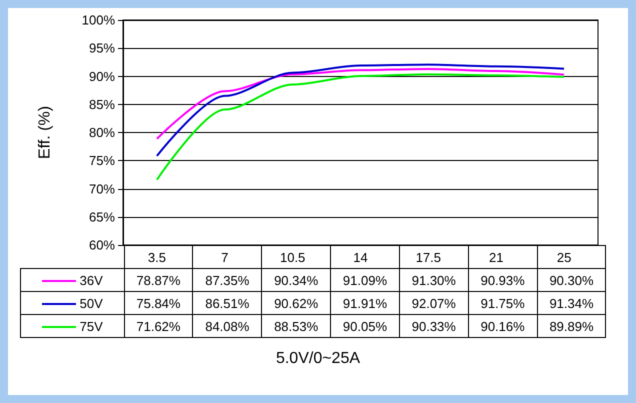  What do you see at coordinates (433, 303) in the screenshot?
I see `data-label: 92.07%` at bounding box center [433, 303].